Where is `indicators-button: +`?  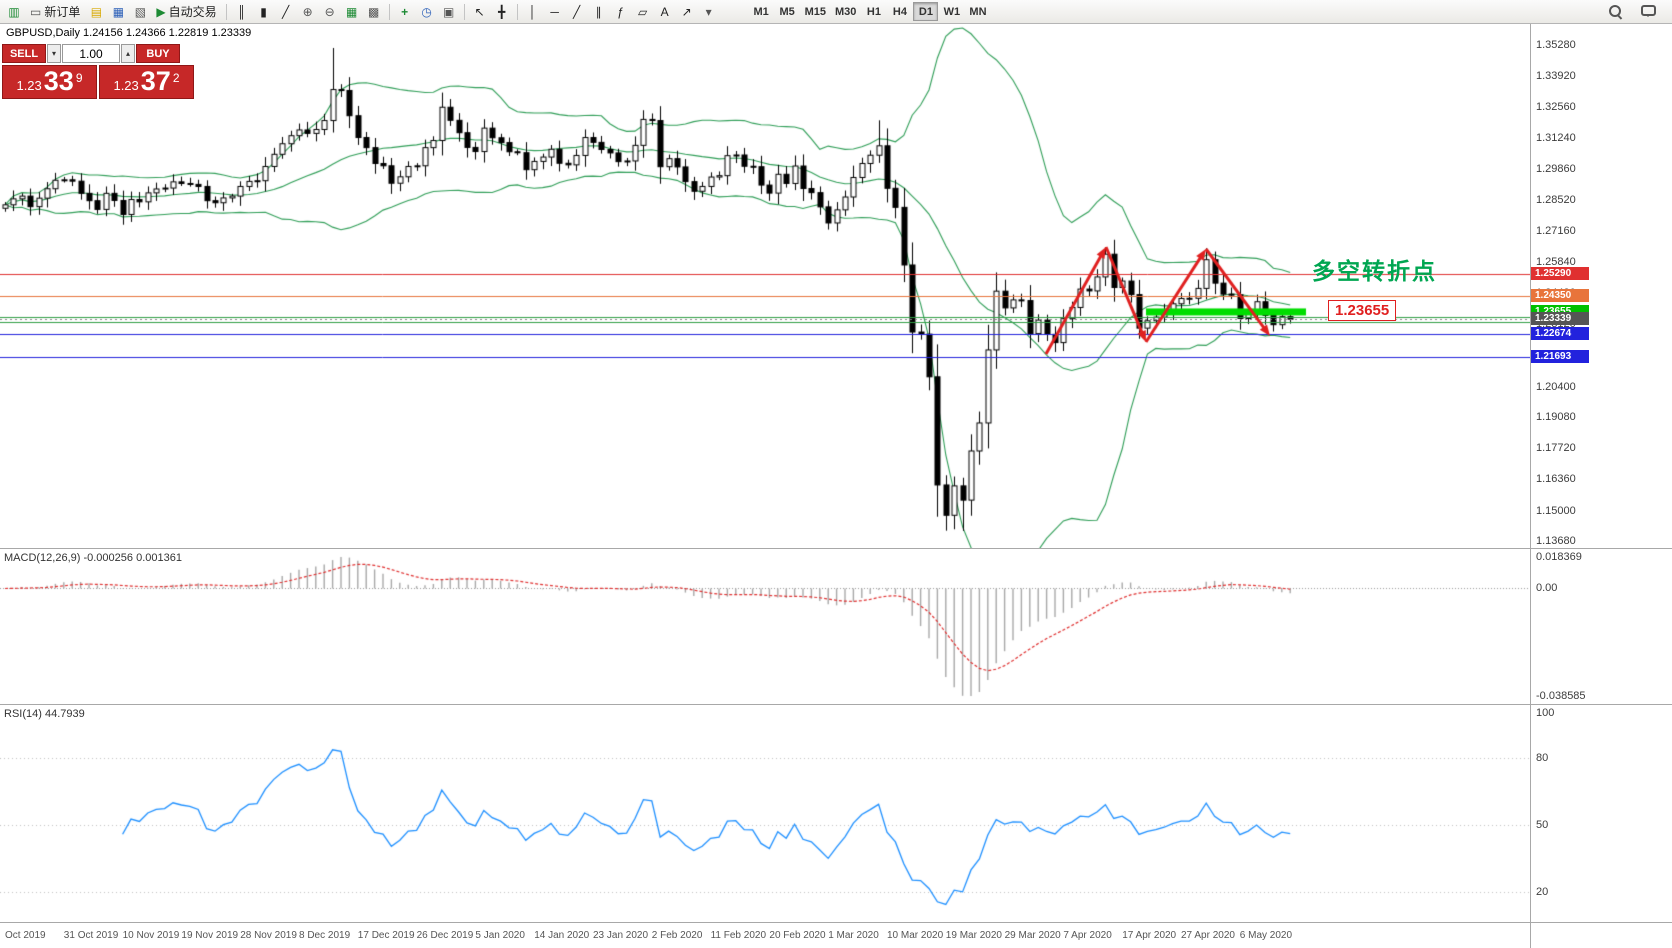
indicators-button: + is located at coordinates (405, 12).